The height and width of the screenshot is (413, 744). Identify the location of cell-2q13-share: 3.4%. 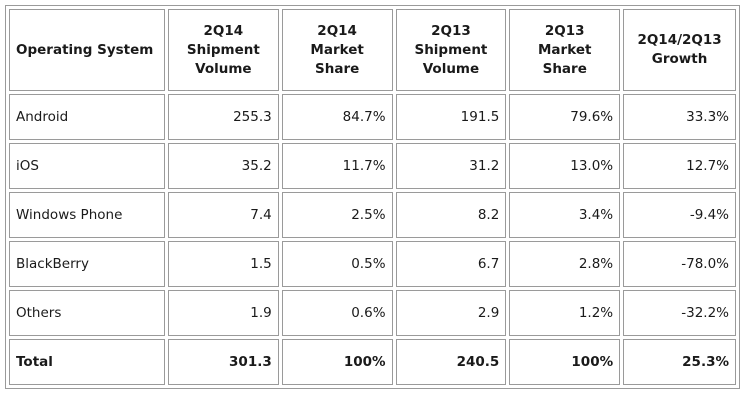
(565, 215).